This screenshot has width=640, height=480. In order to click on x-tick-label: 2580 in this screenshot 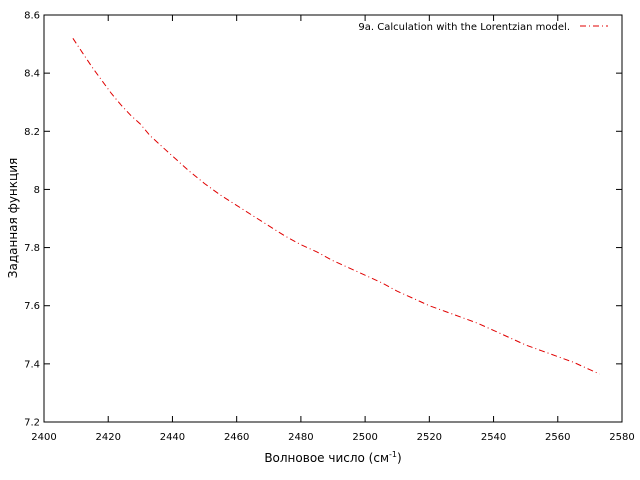, I will do `click(621, 437)`.